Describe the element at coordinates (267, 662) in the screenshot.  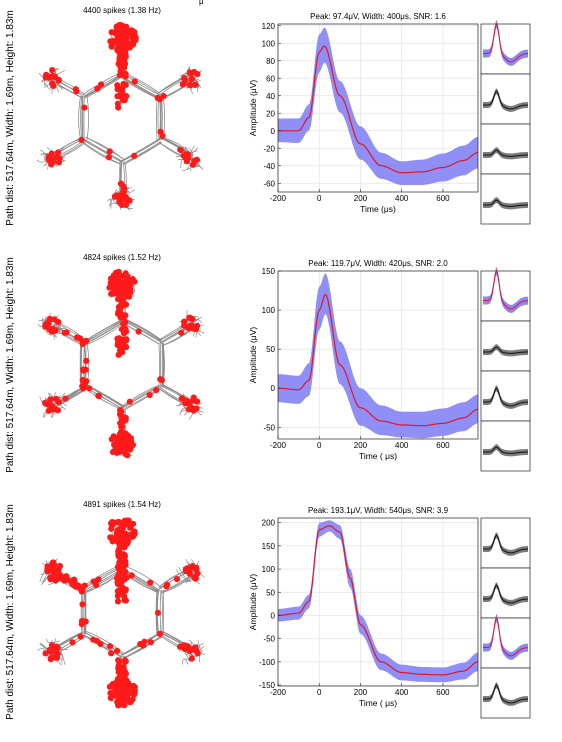
I see `y-tick-label: -100` at that location.